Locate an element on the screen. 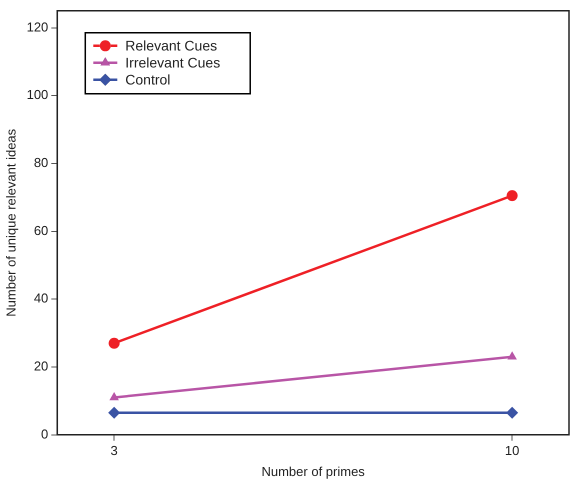 The width and height of the screenshot is (575, 486). y-tick-label: 80 is located at coordinates (41, 162).